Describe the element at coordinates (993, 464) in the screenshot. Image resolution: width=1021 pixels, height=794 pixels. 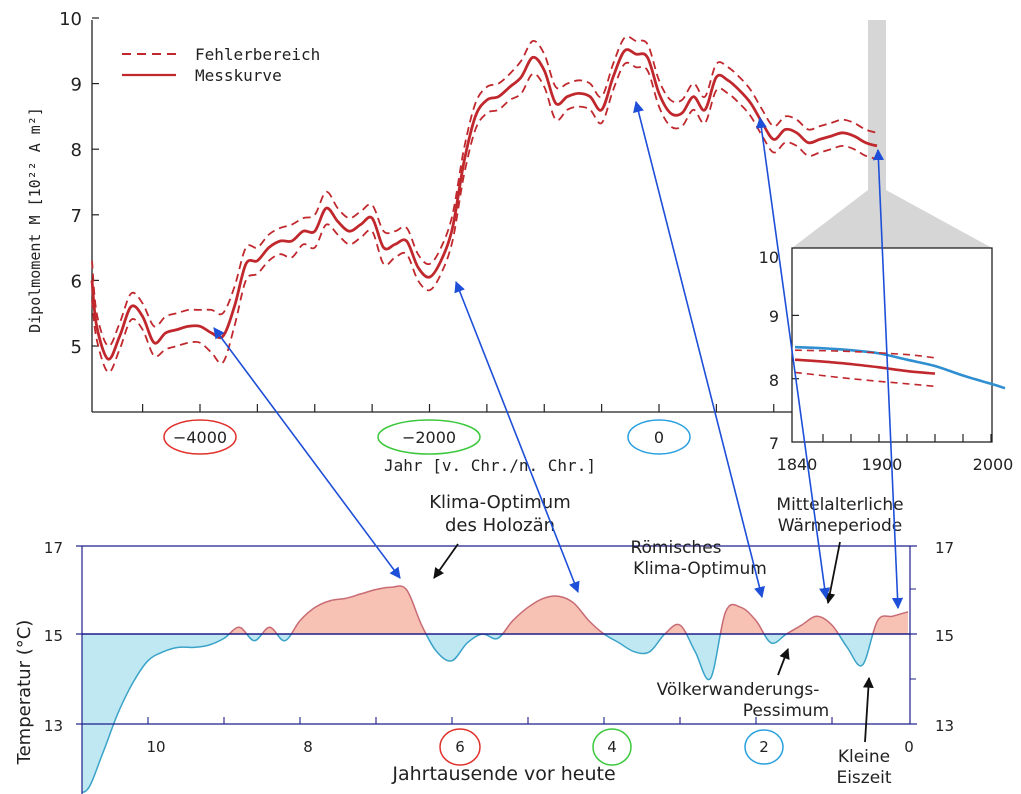
I see `inset-x-tick-label: 2000` at that location.